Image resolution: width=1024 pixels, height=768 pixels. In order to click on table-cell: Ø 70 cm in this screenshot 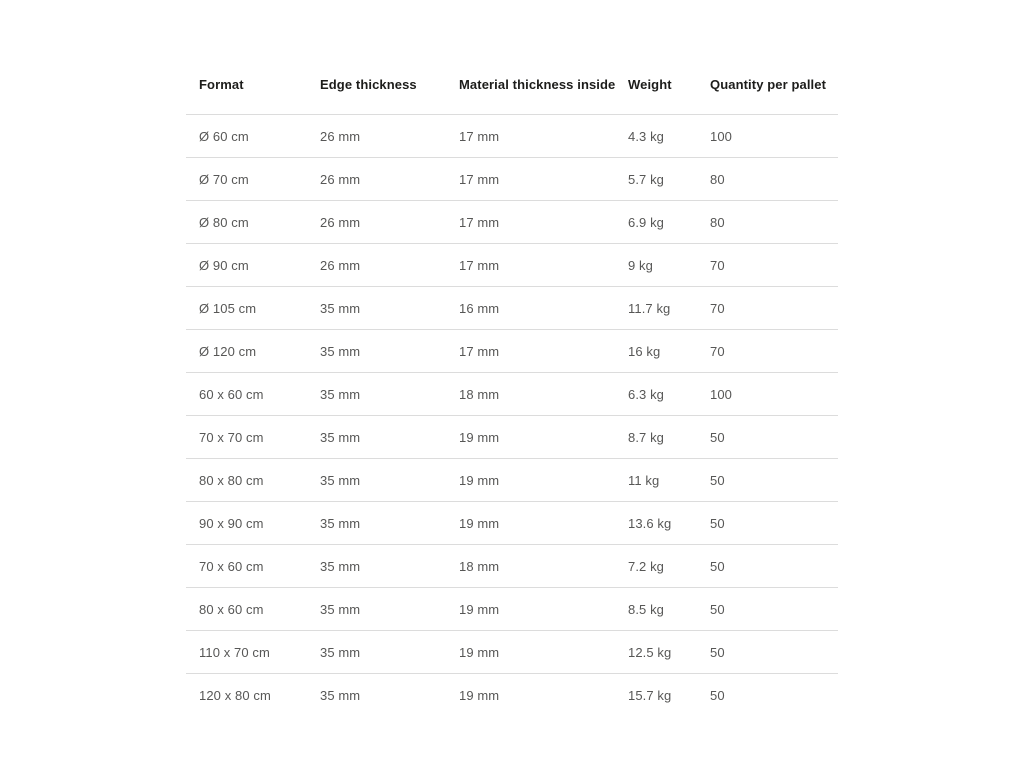, I will do `click(246, 179)`.